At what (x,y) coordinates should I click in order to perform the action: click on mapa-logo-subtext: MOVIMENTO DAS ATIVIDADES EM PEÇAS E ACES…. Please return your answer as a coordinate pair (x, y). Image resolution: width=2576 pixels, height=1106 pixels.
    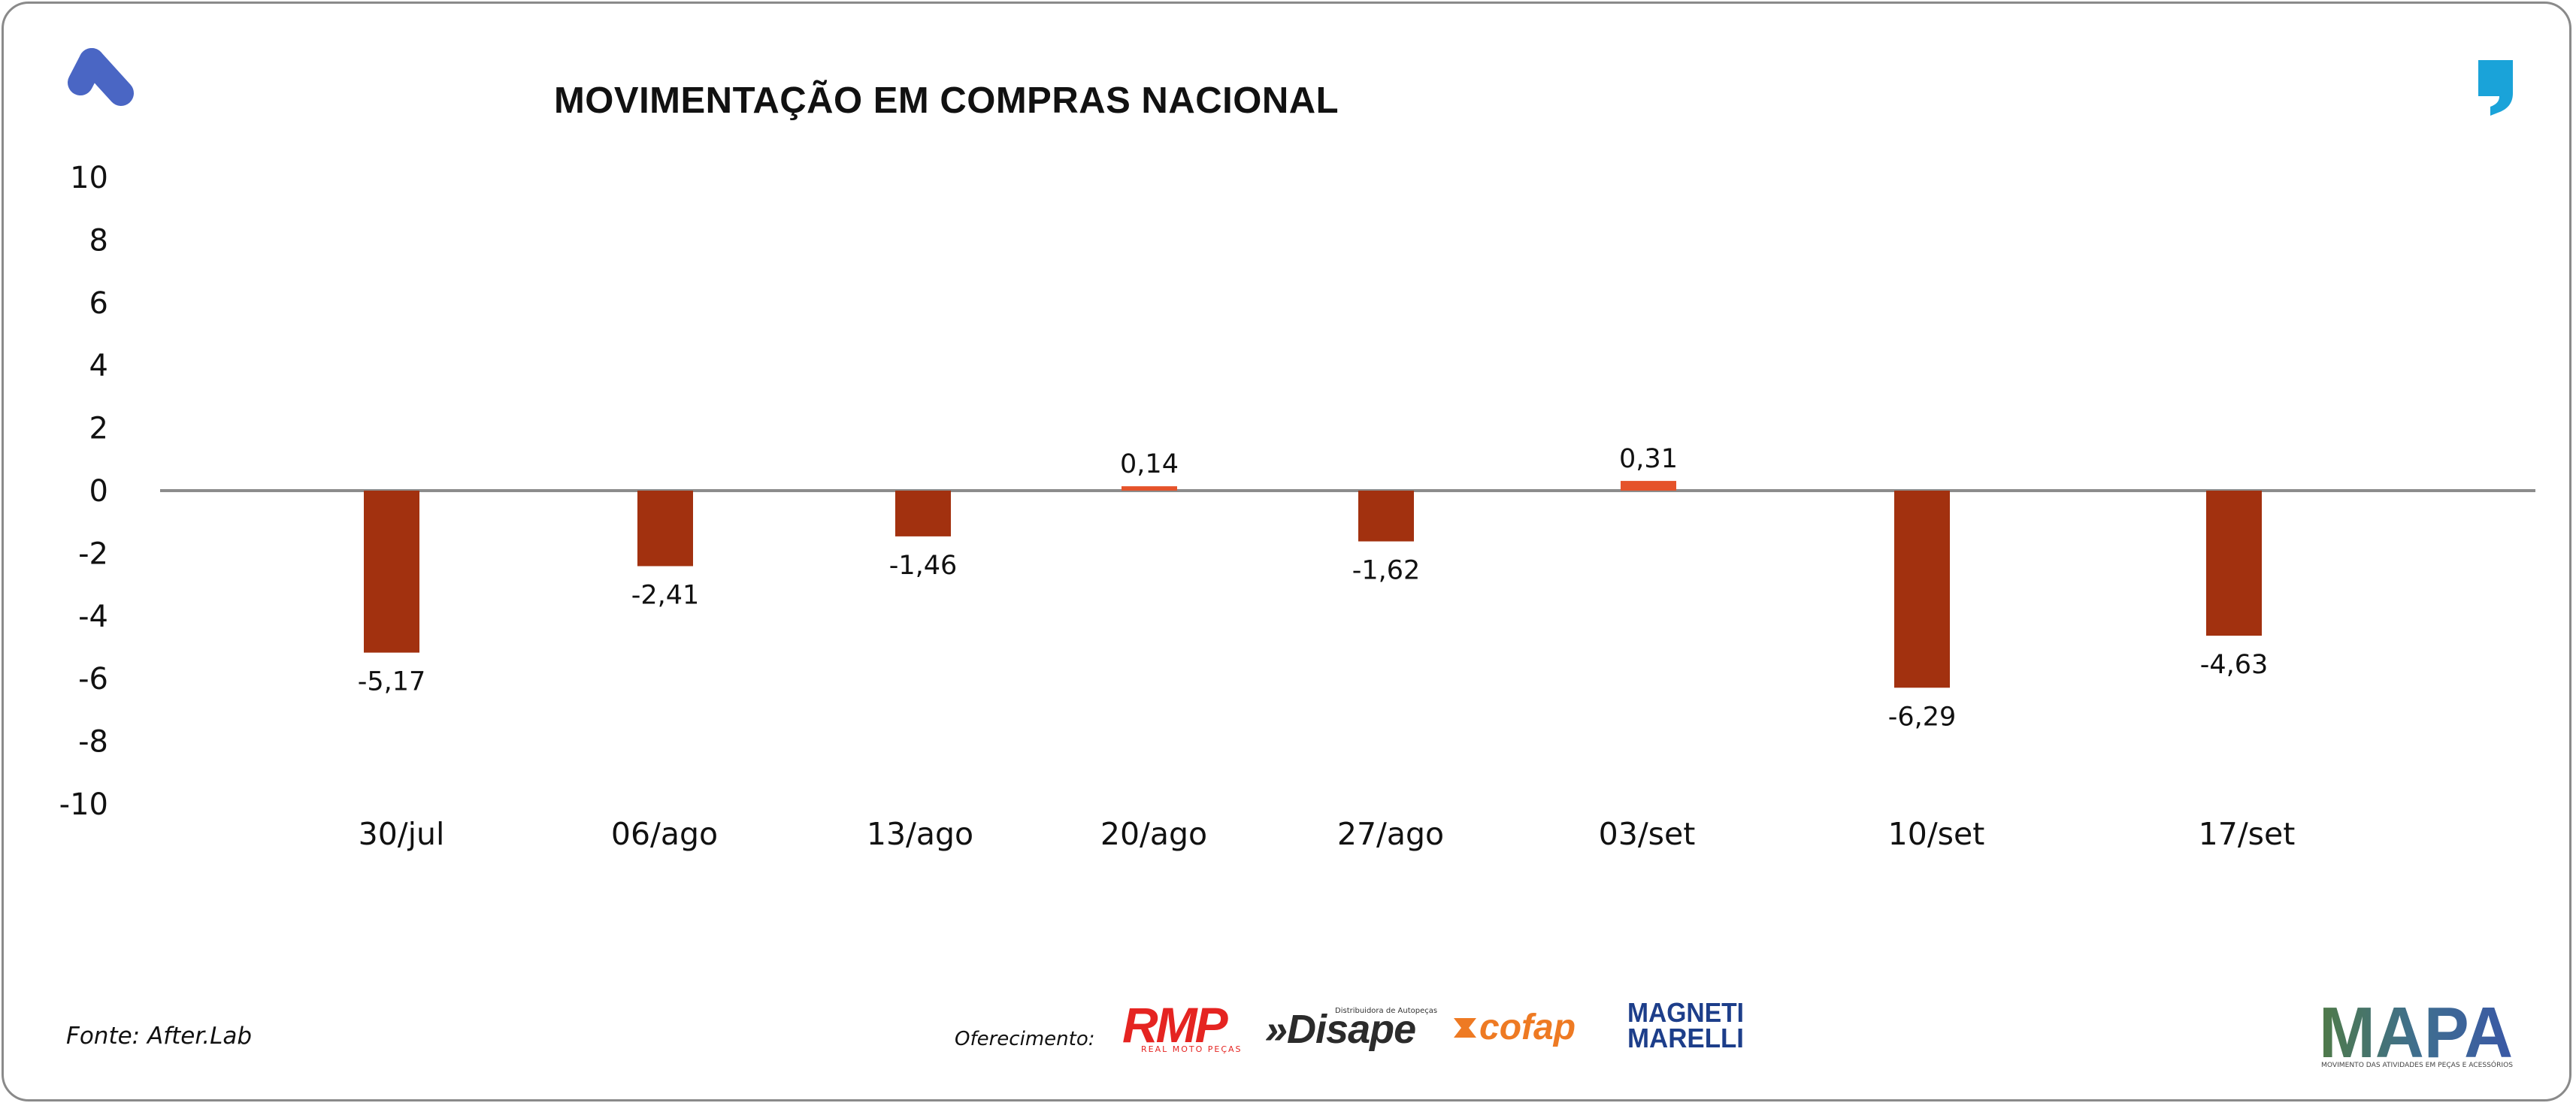
    Looking at the image, I should click on (2417, 1064).